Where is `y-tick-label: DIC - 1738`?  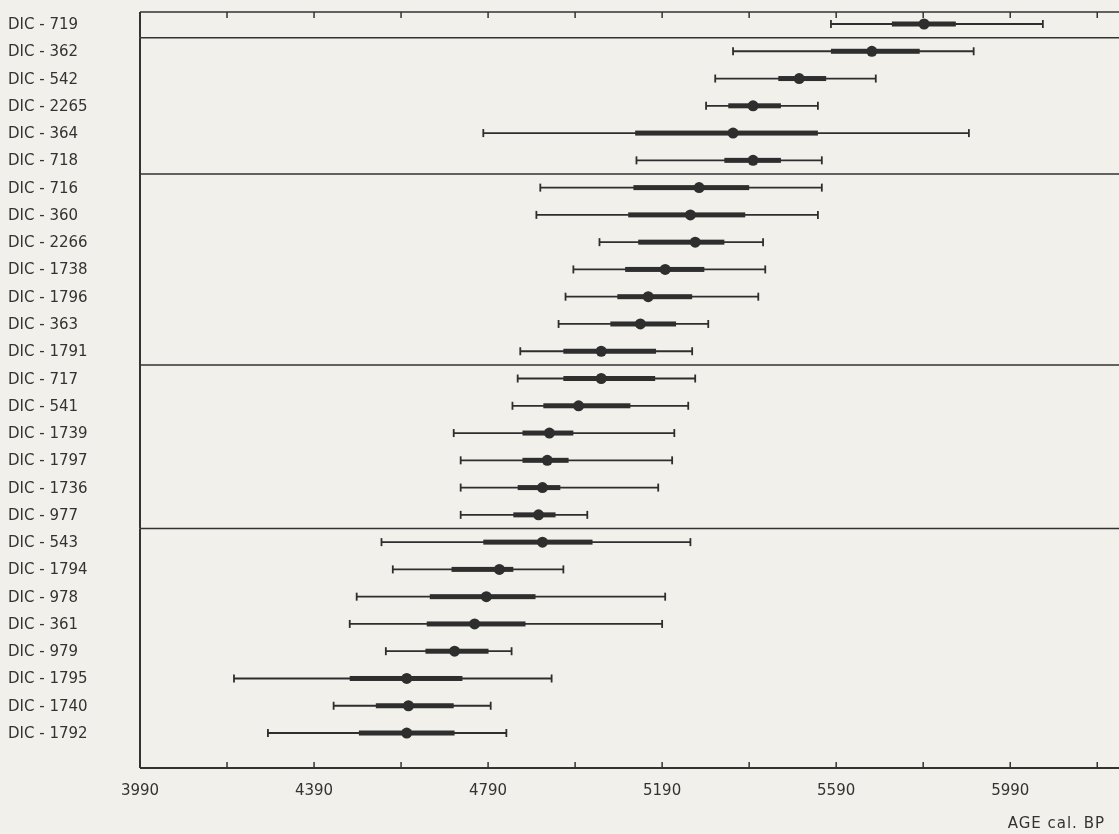
y-tick-label: DIC - 1738 is located at coordinates (48, 269).